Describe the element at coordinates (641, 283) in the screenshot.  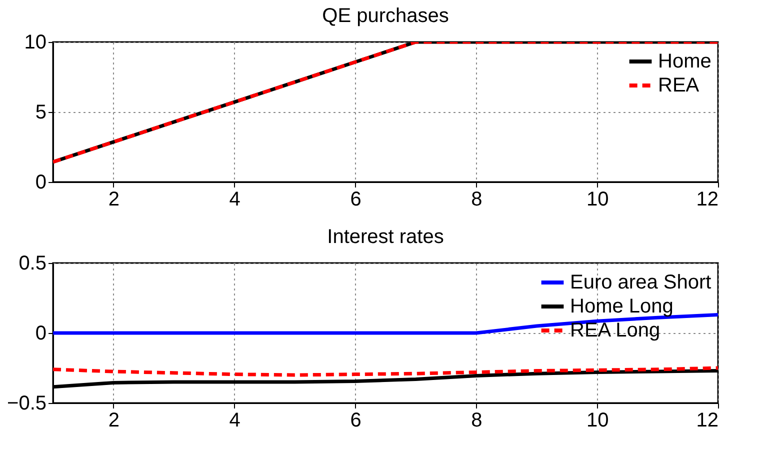
I see `legend-label: Euro area Short` at that location.